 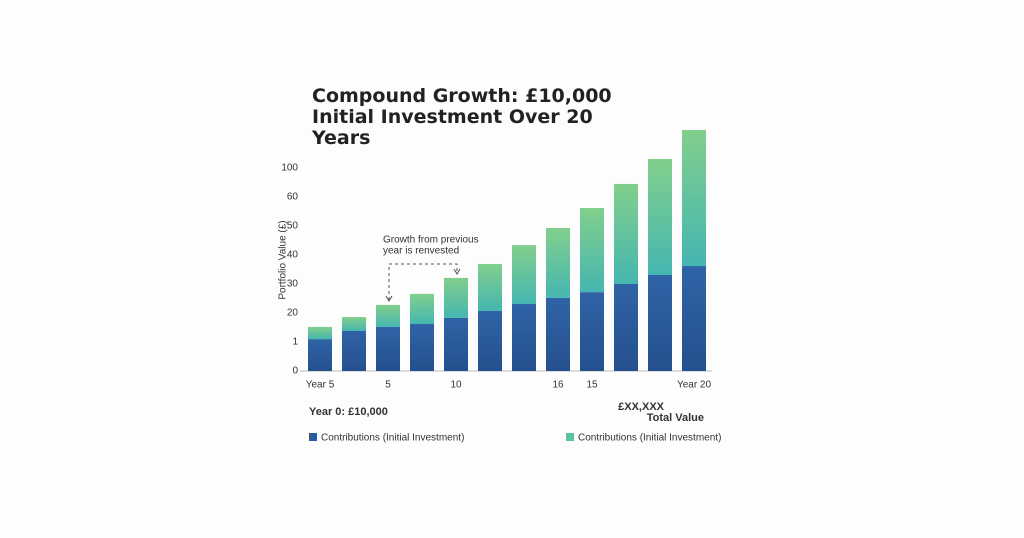 I want to click on y-axis-label: Portfolio Value (£), so click(x=283, y=259).